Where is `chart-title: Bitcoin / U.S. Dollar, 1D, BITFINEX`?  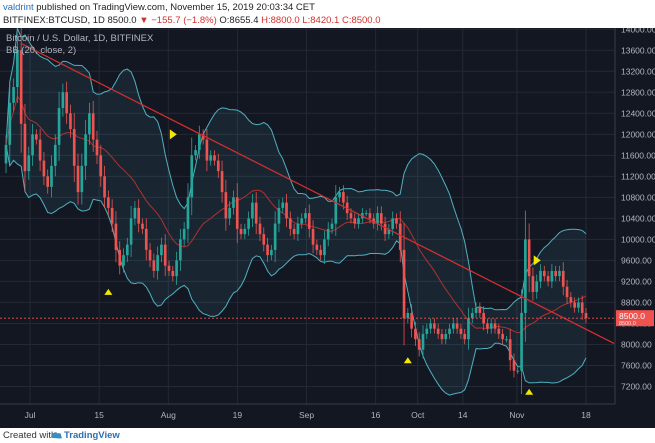 chart-title: Bitcoin / U.S. Dollar, 1D, BITFINEX is located at coordinates (80, 38).